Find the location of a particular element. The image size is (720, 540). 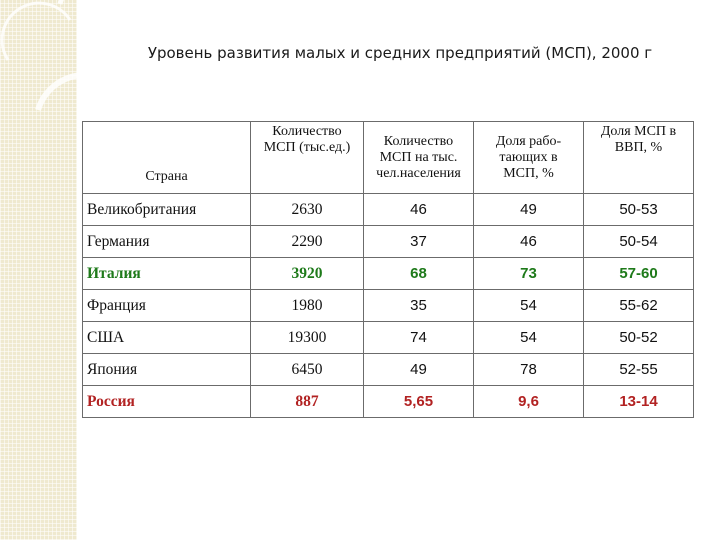

cell-employment-share: 9,6 is located at coordinates (528, 401).